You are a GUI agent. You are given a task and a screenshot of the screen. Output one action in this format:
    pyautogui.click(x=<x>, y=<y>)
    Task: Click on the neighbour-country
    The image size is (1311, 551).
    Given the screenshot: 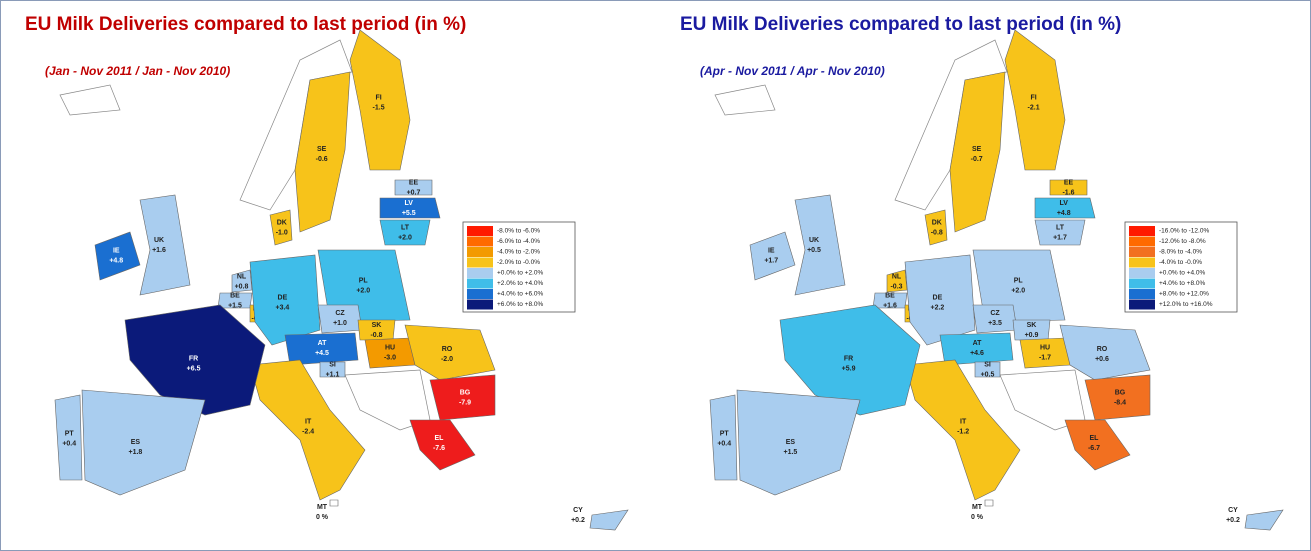 What is the action you would take?
    pyautogui.click(x=745, y=100)
    